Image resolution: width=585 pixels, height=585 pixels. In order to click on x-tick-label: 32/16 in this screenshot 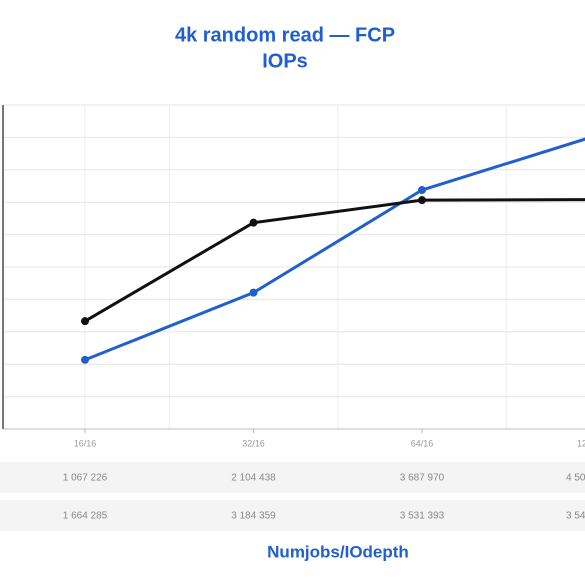, I will do `click(253, 443)`.